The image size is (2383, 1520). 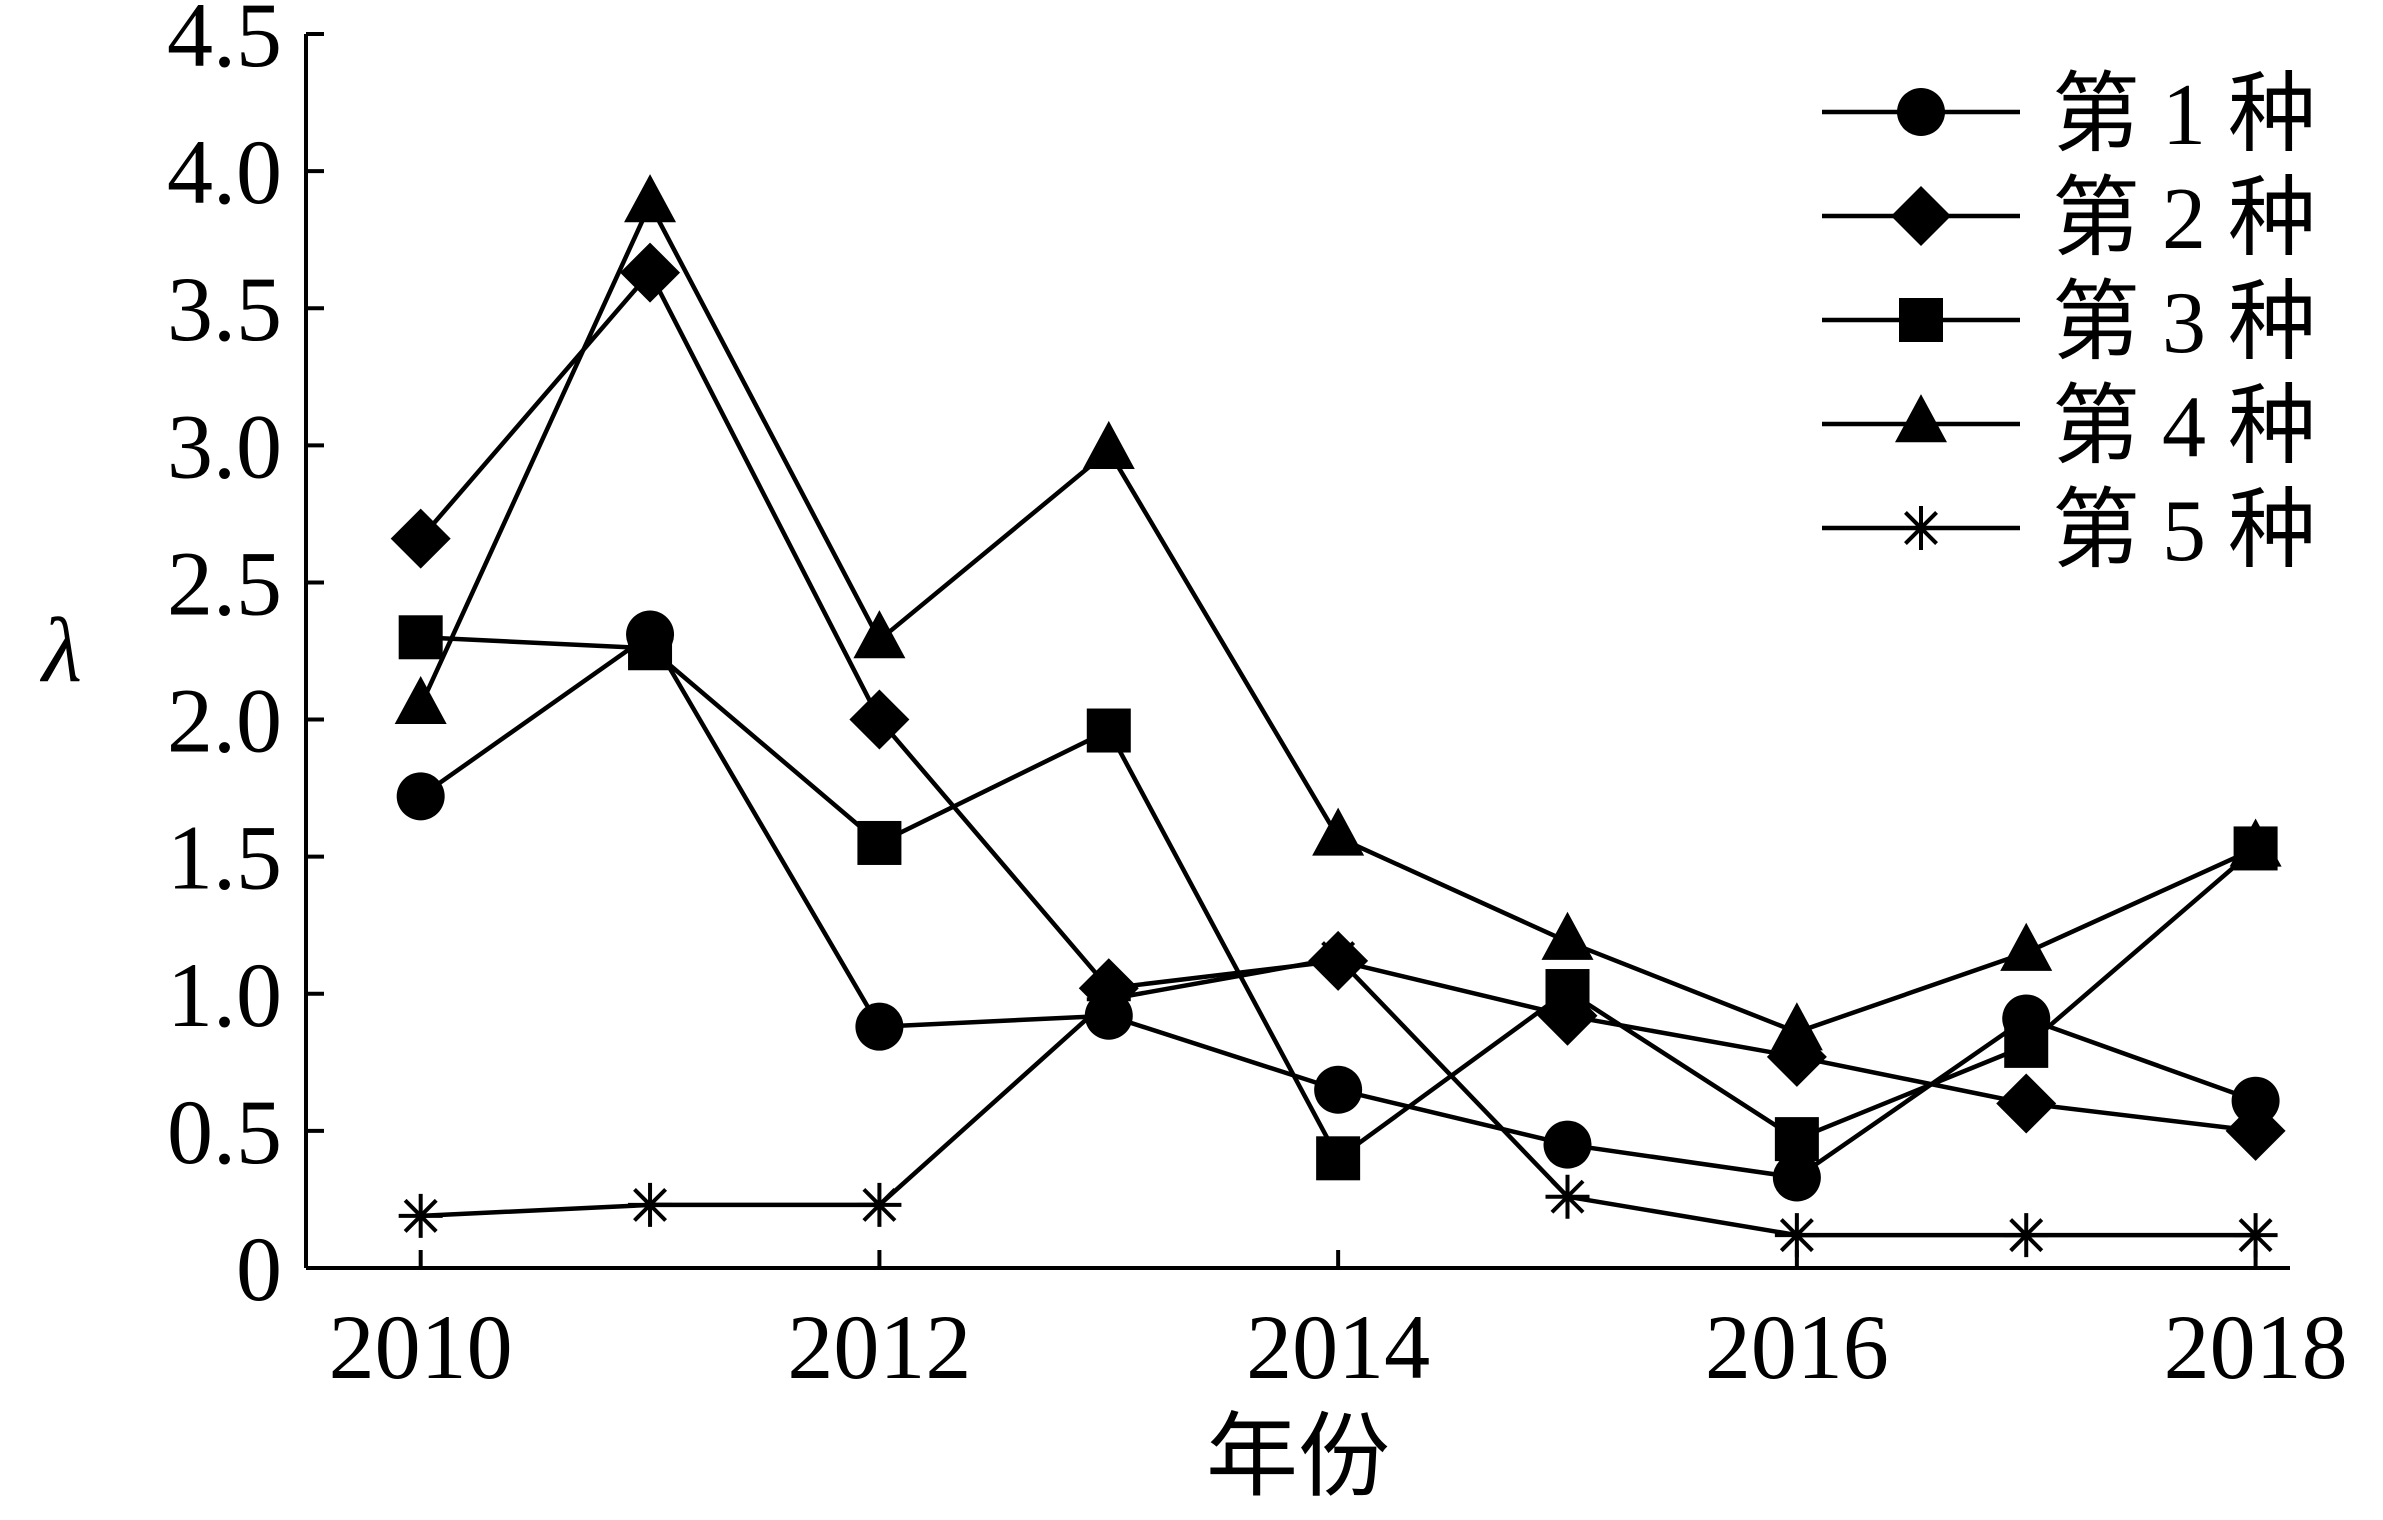 What do you see at coordinates (224, 858) in the screenshot?
I see `y-tick-label: 1.5` at bounding box center [224, 858].